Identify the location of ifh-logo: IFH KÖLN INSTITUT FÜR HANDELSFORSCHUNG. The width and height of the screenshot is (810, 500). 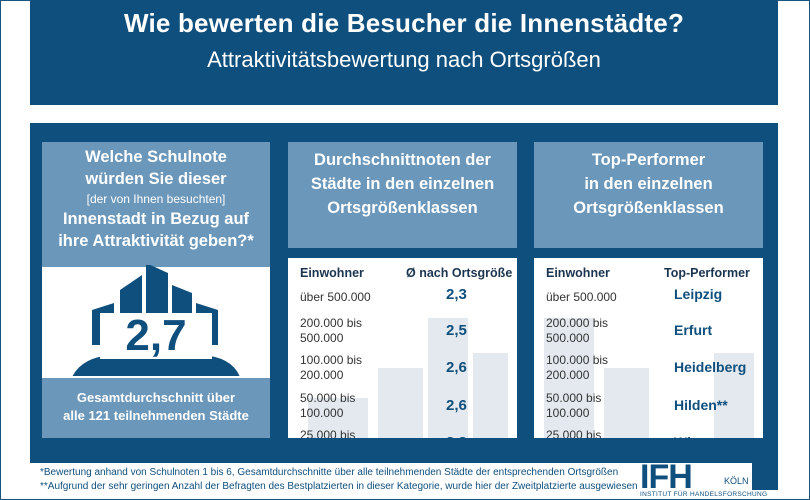
(712, 478).